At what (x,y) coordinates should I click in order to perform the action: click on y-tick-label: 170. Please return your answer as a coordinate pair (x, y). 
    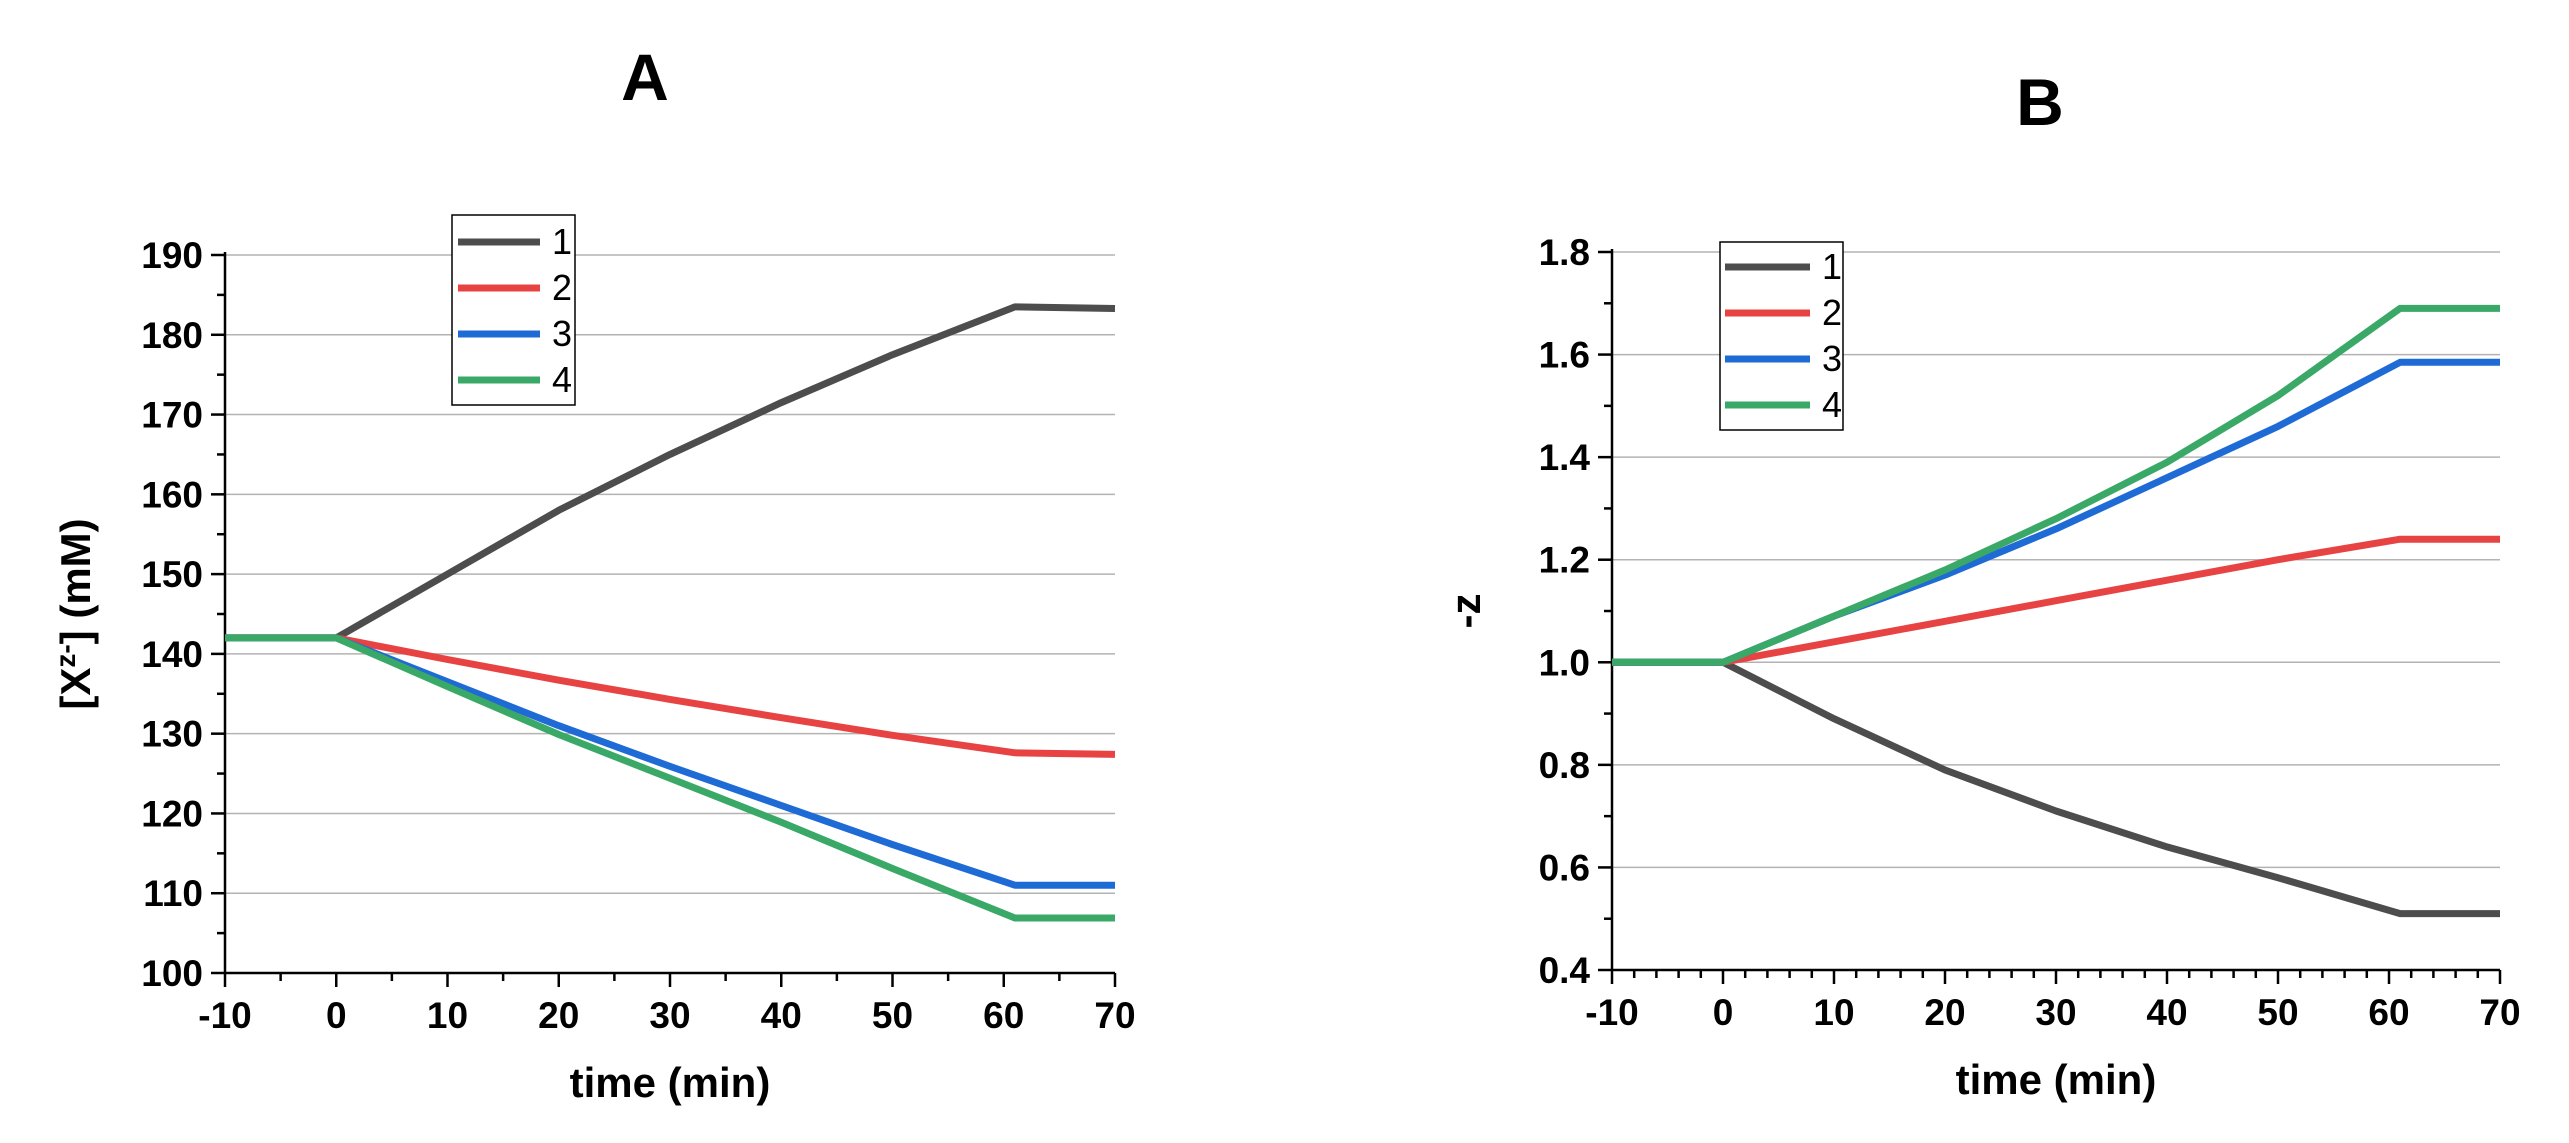
    Looking at the image, I should click on (172, 415).